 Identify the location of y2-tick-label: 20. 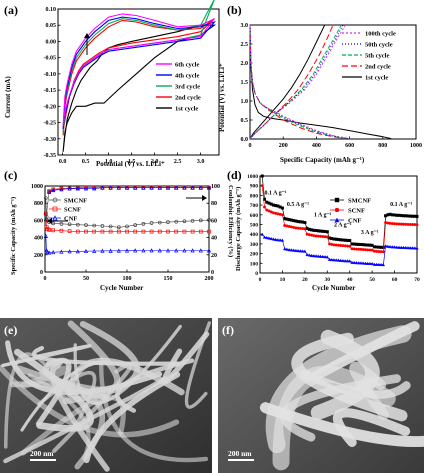
(214, 256).